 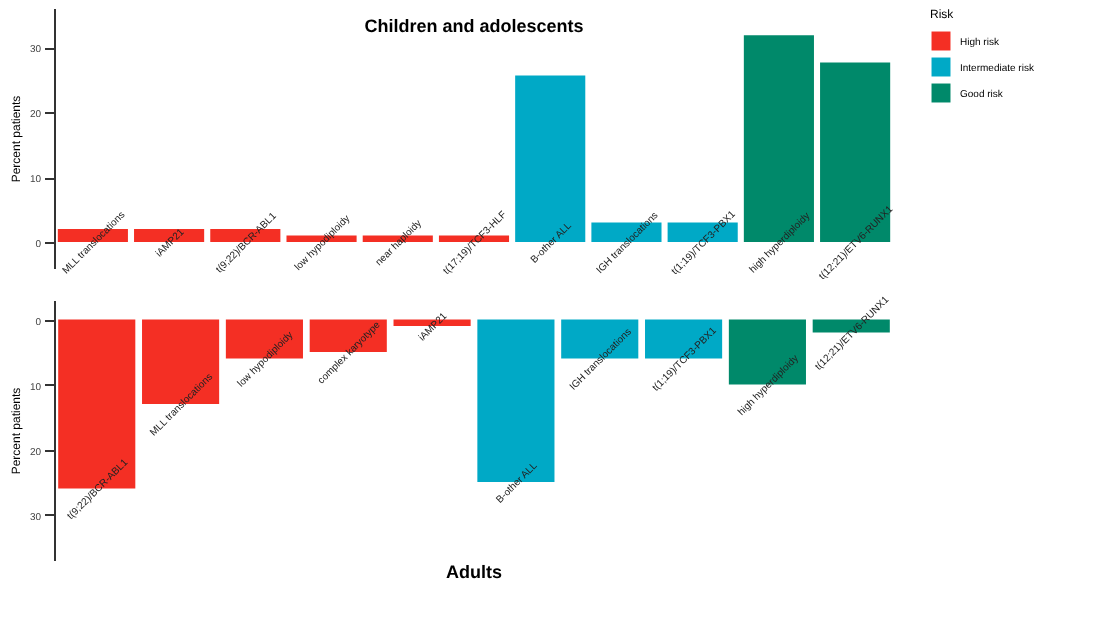 I want to click on text: Adults, so click(x=474, y=572).